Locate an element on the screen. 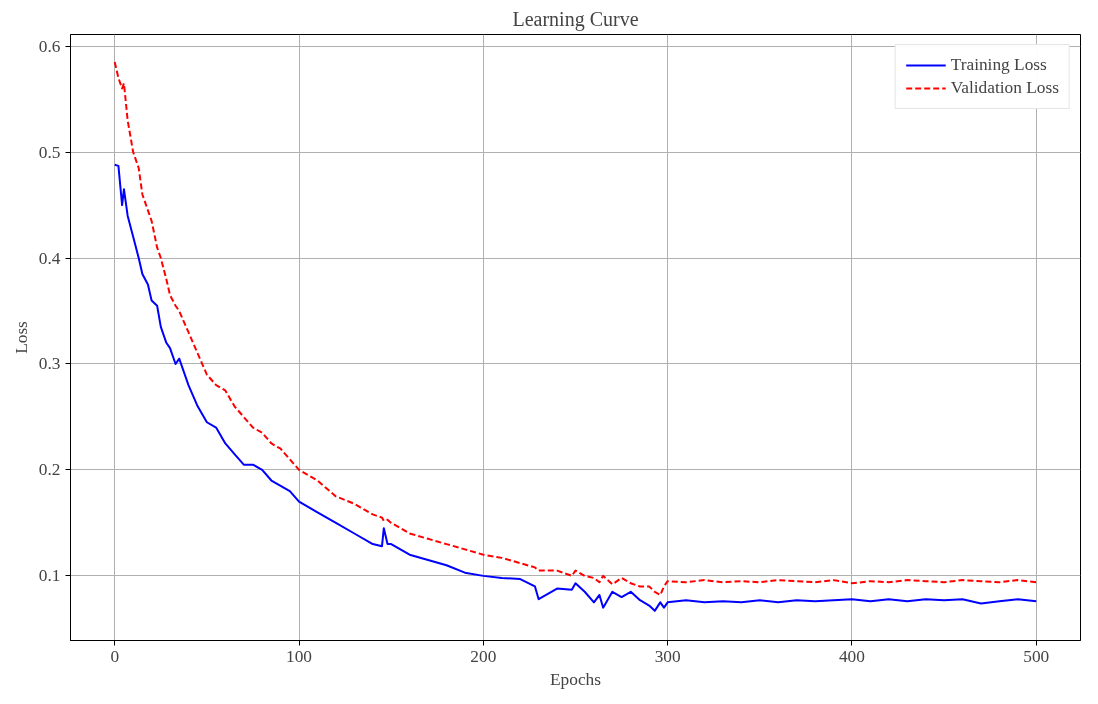 The width and height of the screenshot is (1098, 704). x-tick-label: 100 is located at coordinates (299, 656).